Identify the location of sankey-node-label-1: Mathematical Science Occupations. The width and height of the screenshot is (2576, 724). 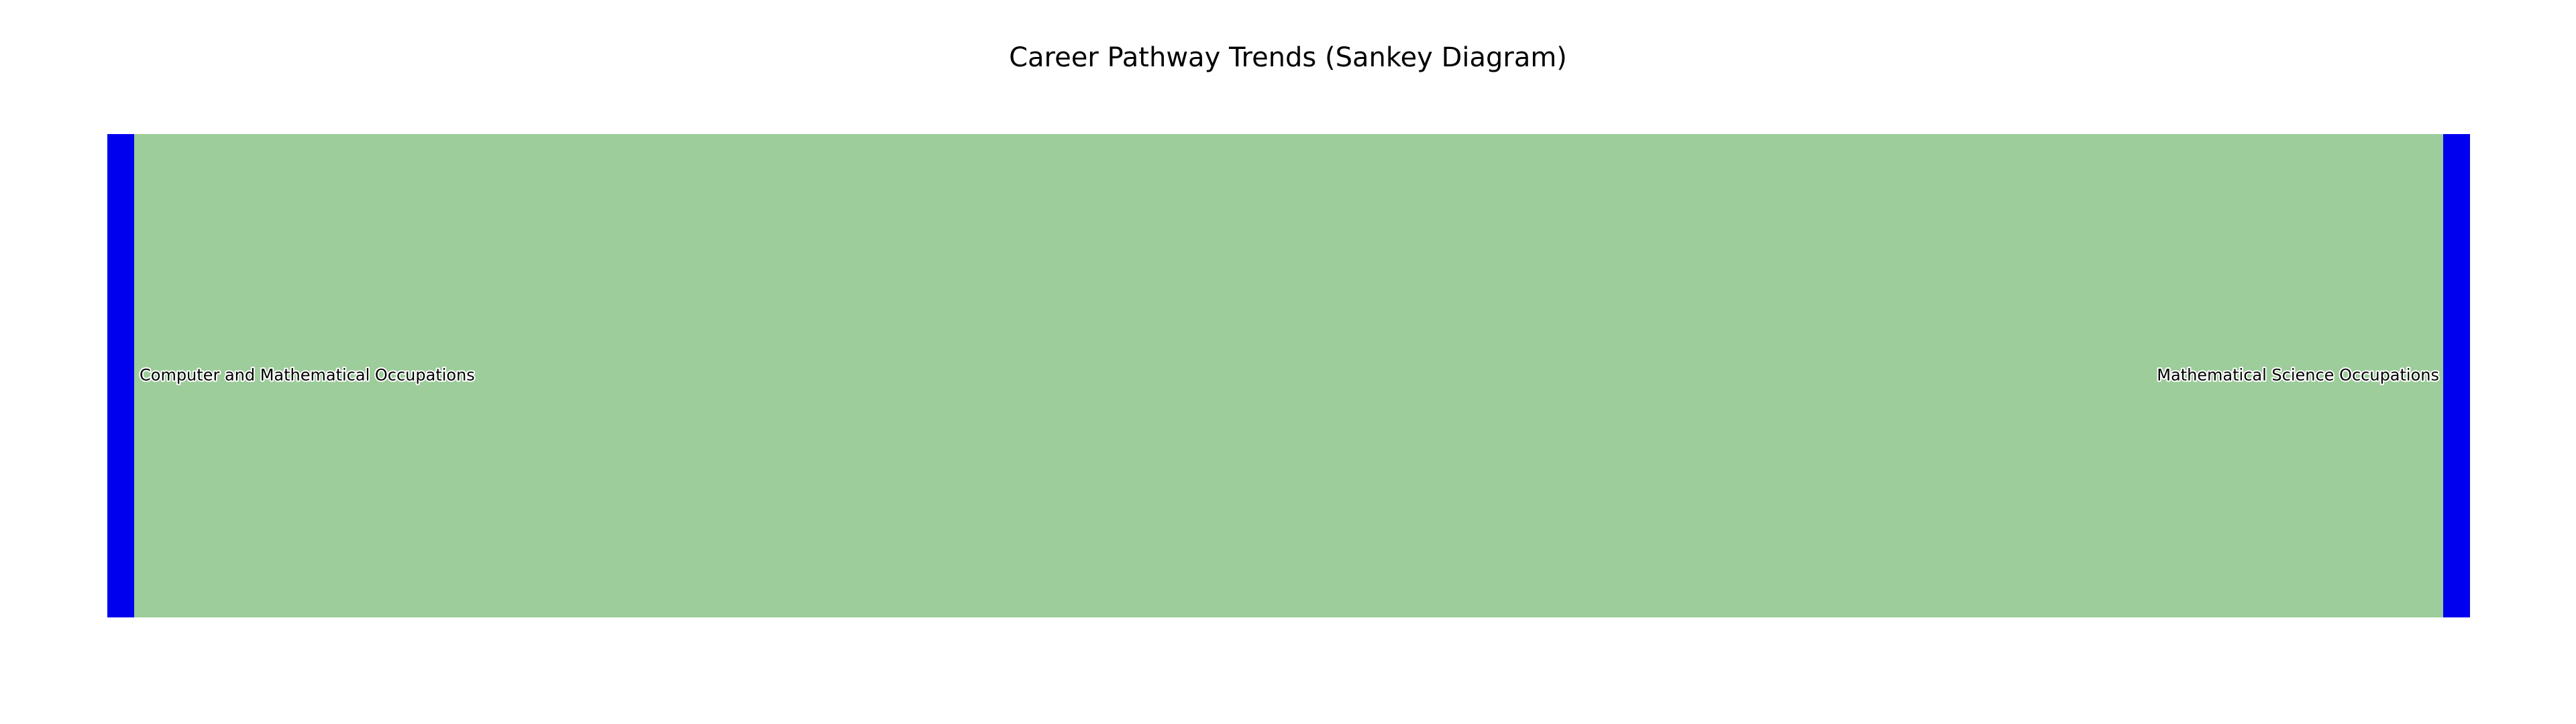
(2298, 375).